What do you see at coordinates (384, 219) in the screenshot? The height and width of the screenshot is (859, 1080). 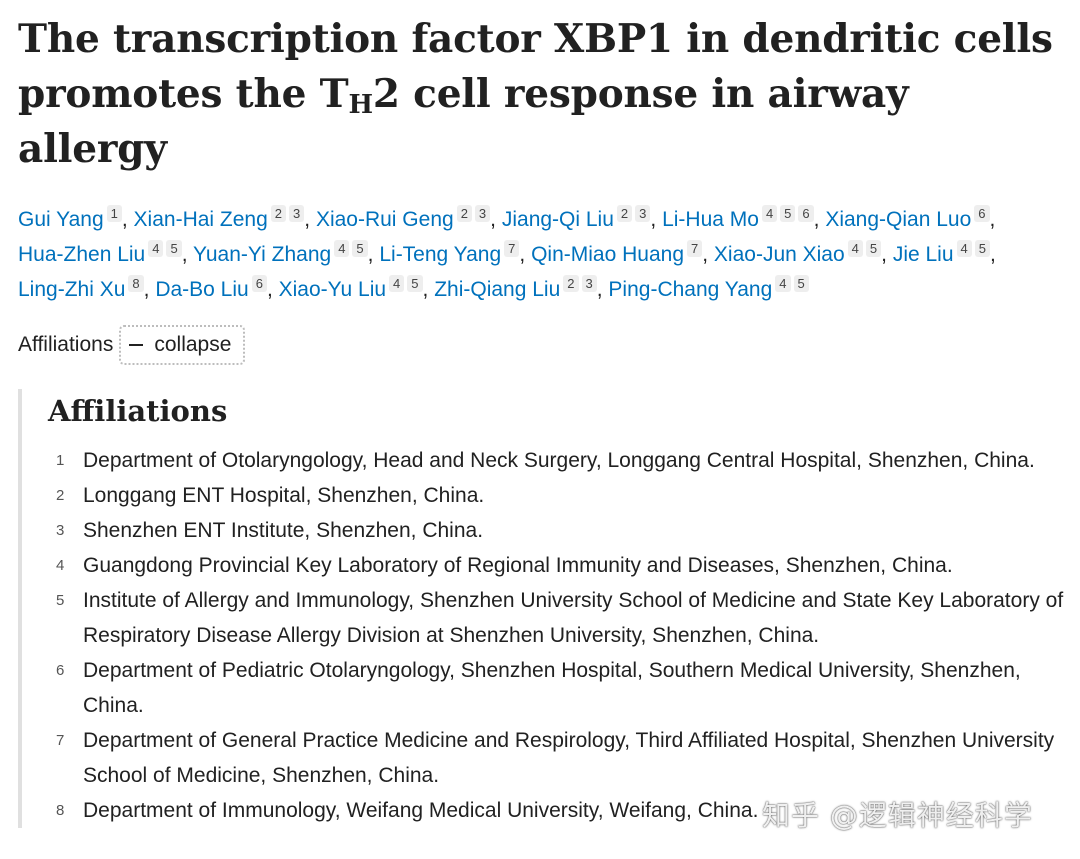 I see `author-name-link: Xiao-Rui Geng` at bounding box center [384, 219].